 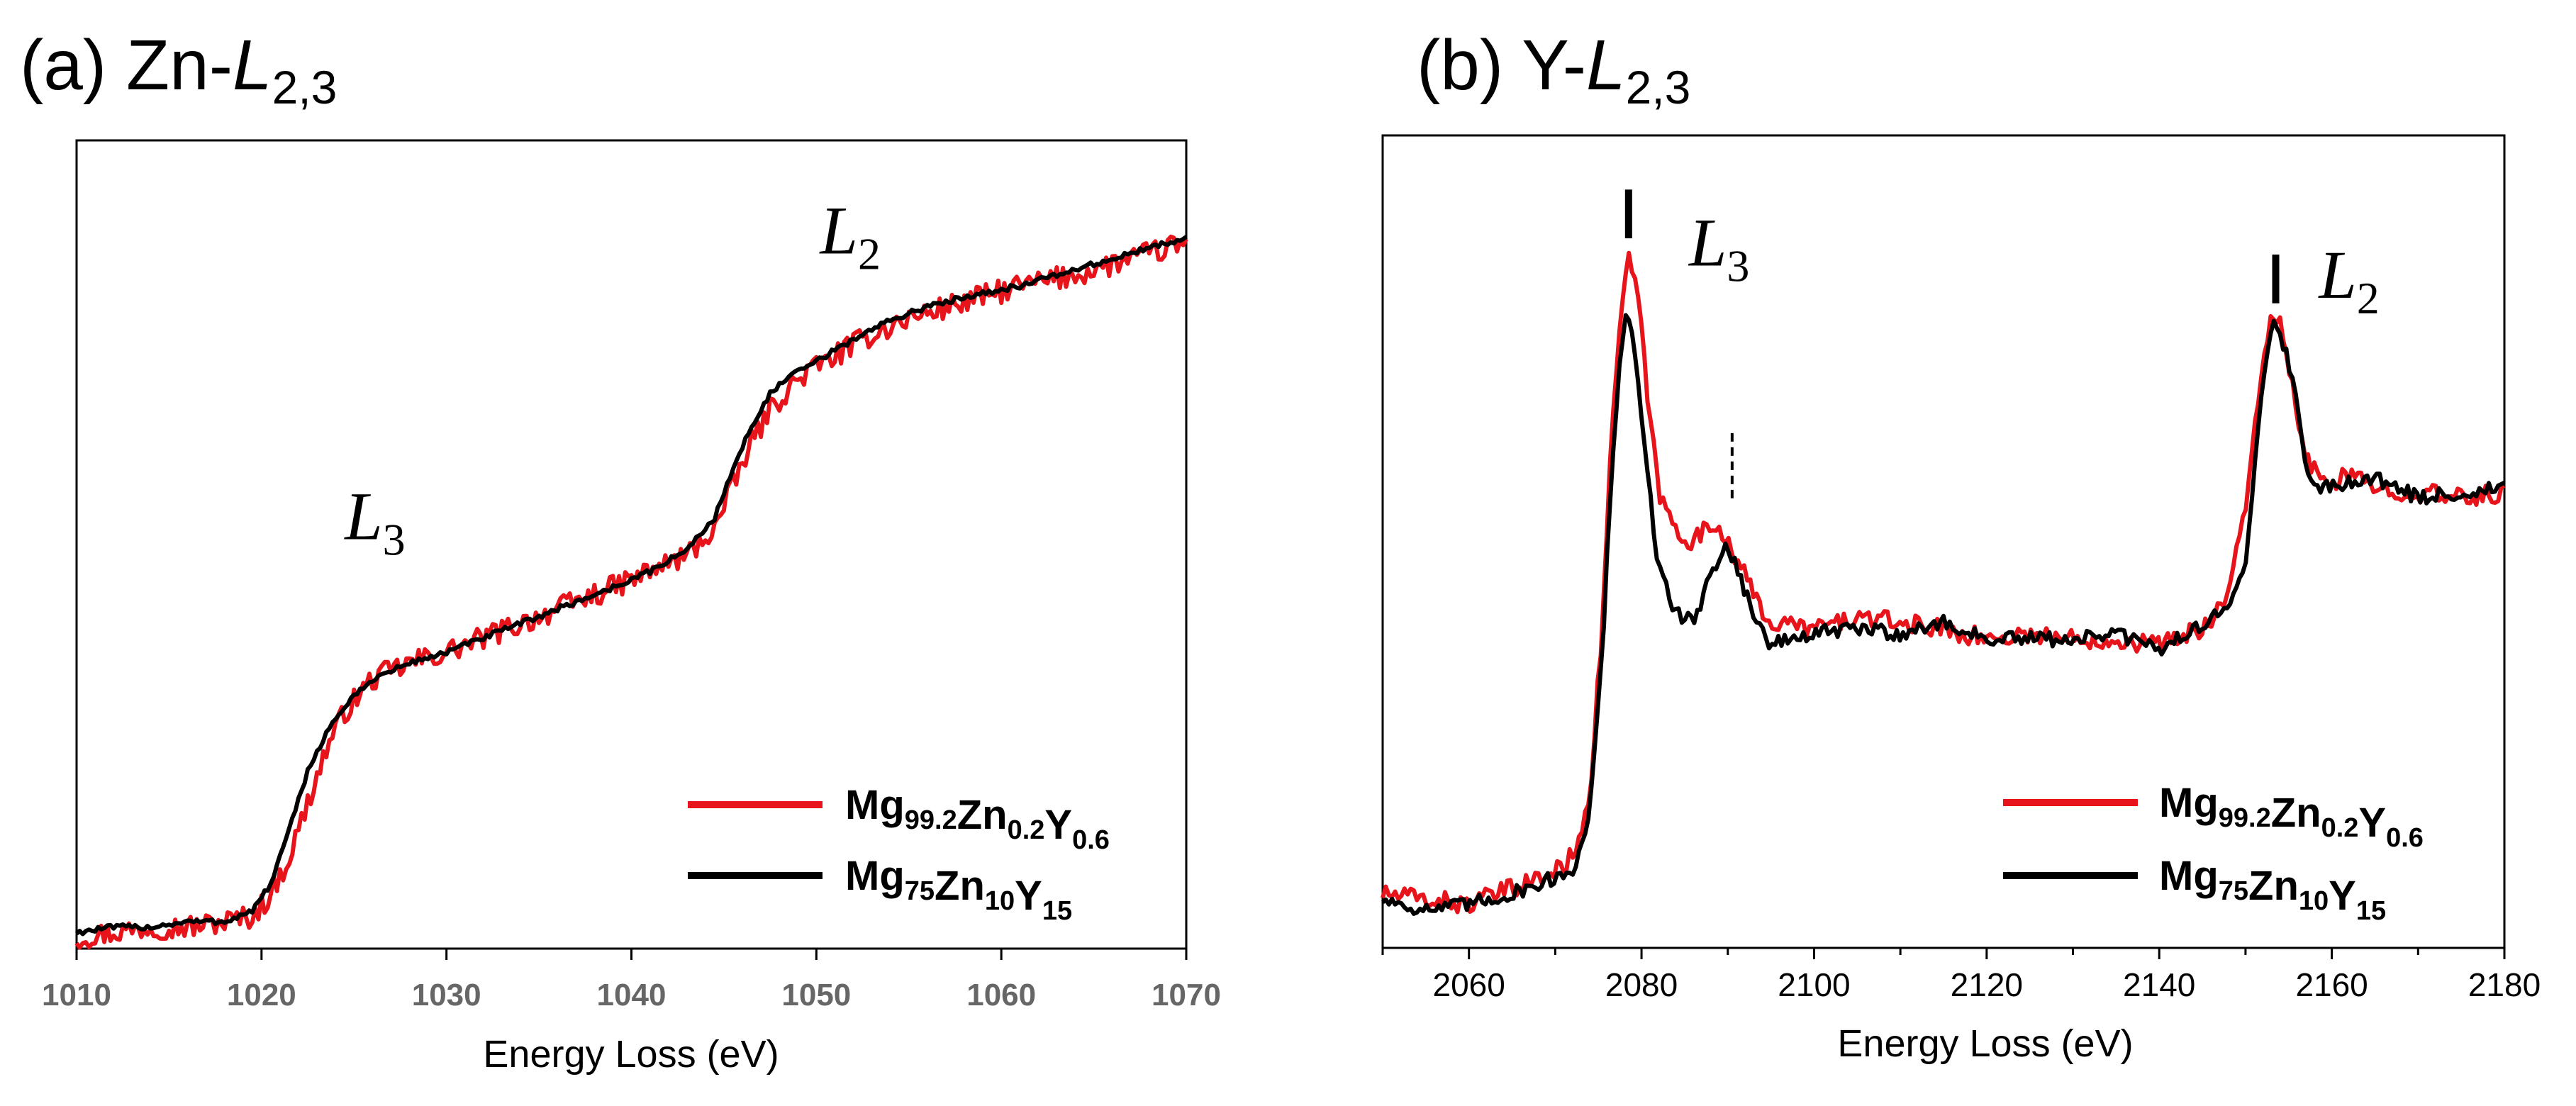 I want to click on panel-b-x-axis-title: Energy Loss (eV), so click(x=1985, y=1043).